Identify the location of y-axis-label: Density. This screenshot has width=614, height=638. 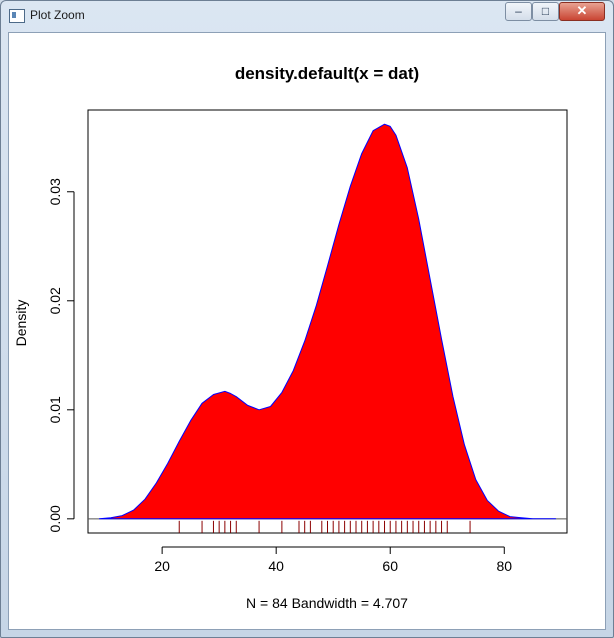
(21, 323).